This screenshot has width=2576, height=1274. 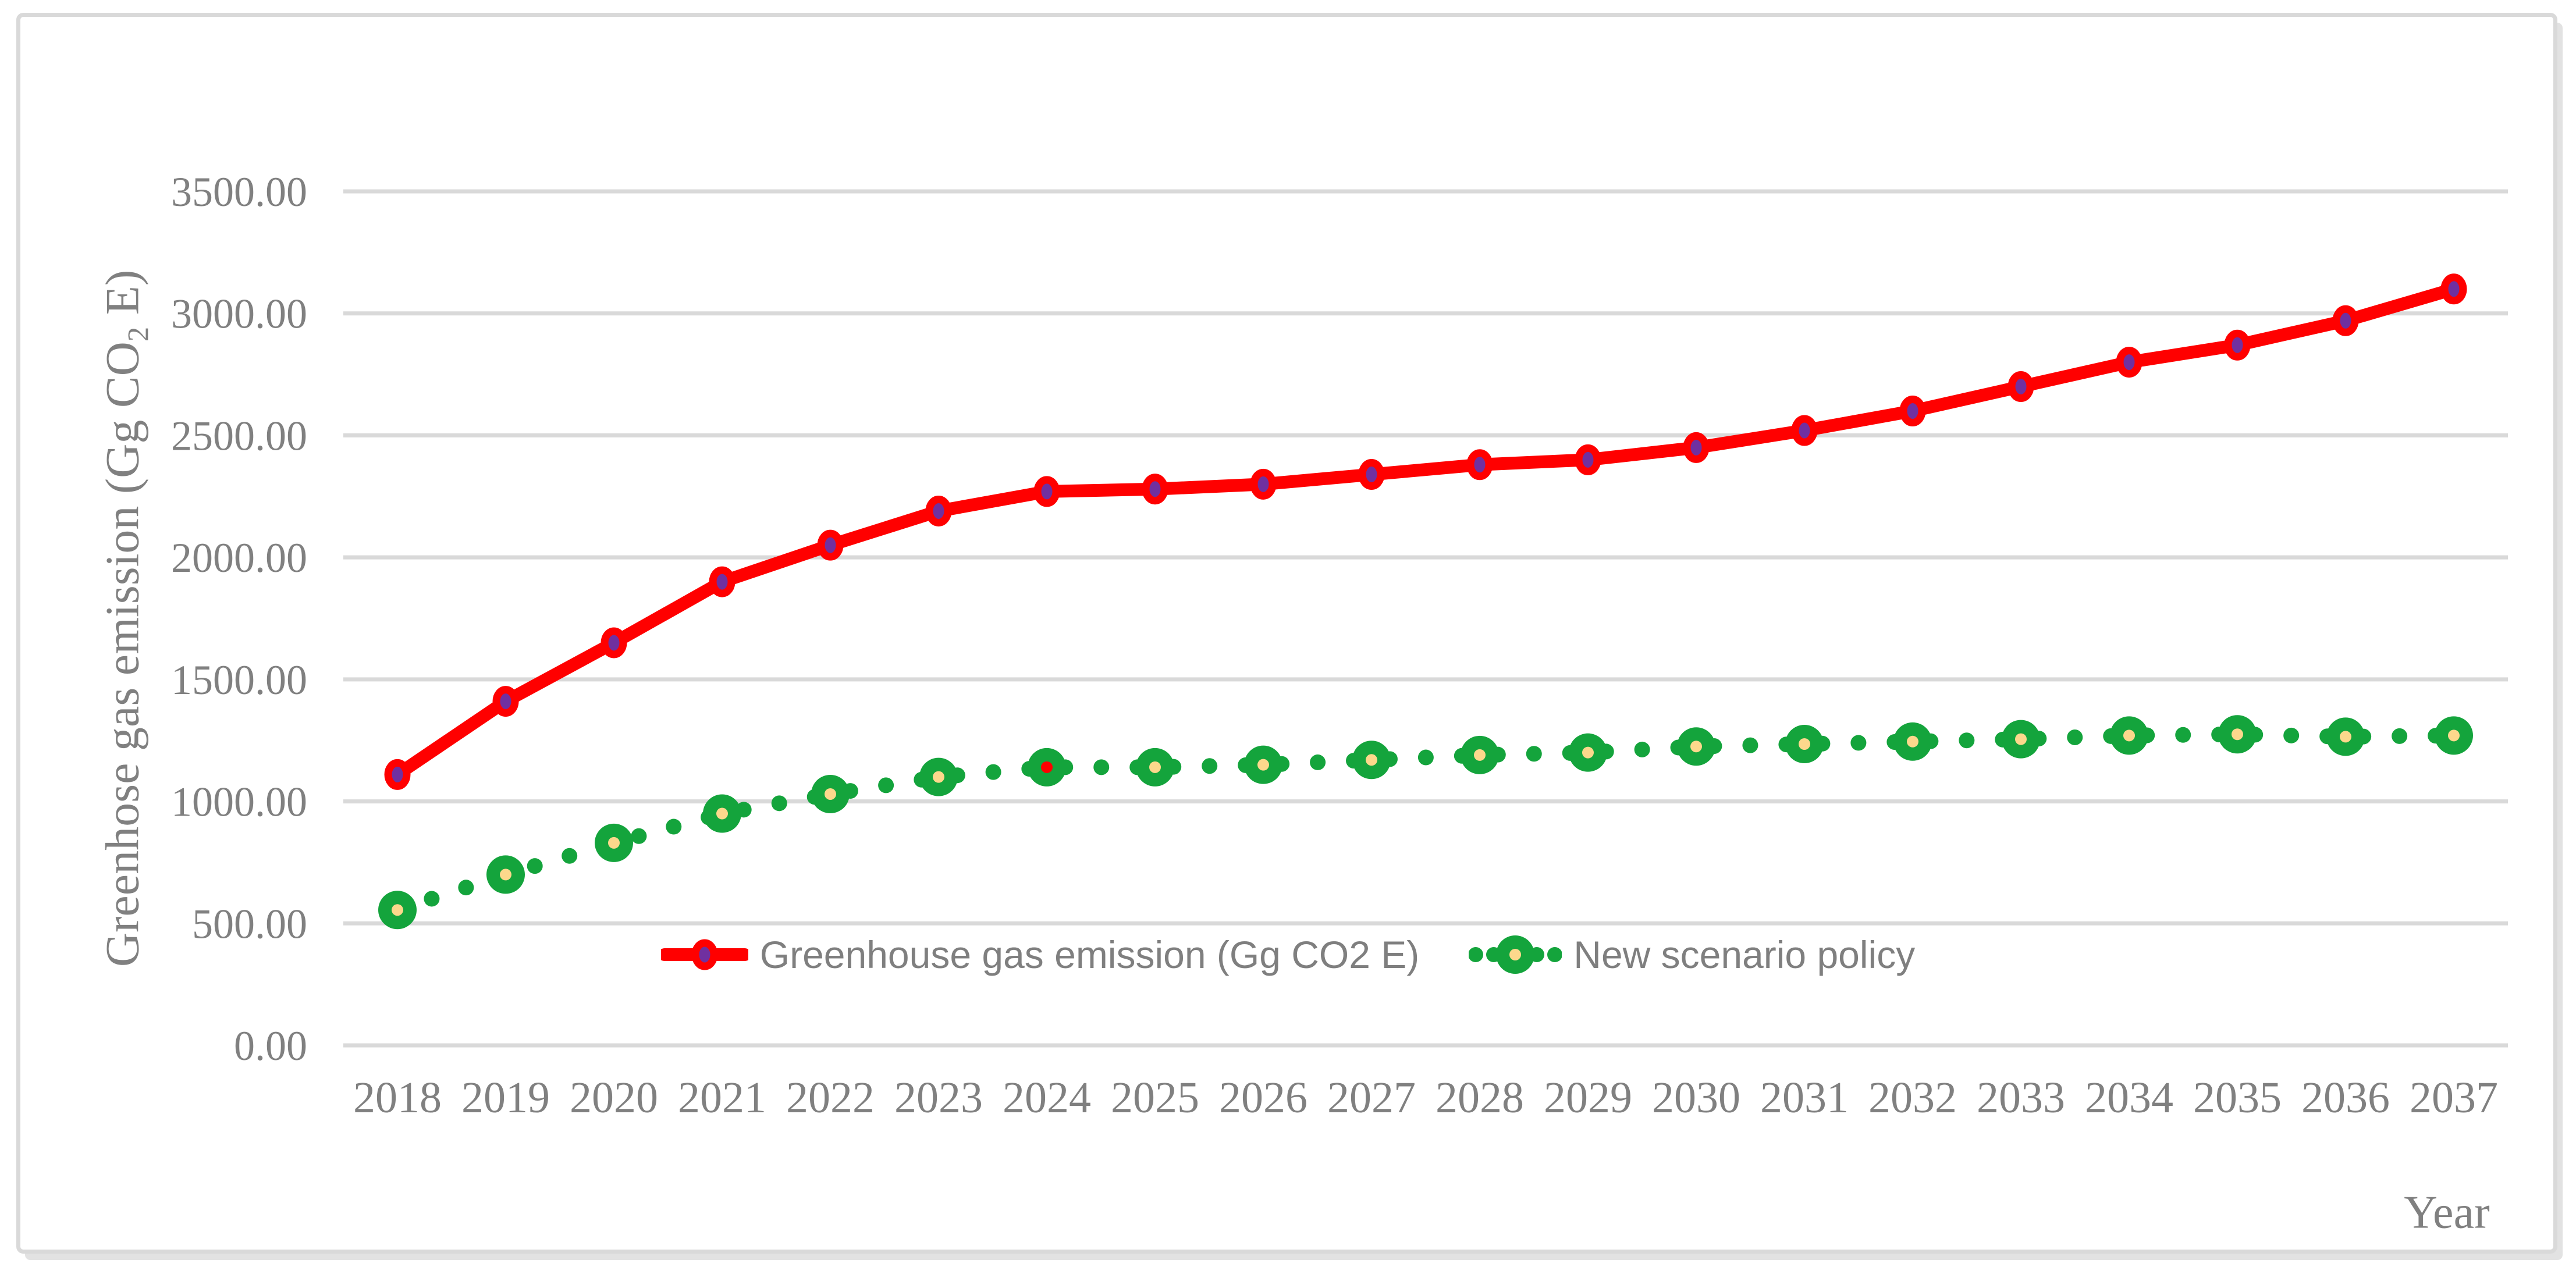 I want to click on x-tick-label: 2021, so click(x=722, y=1097).